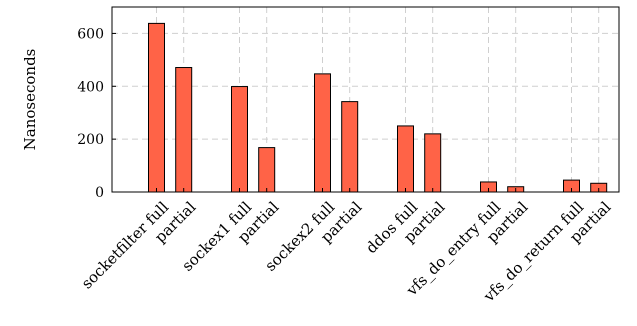  I want to click on y-tick-label: 0, so click(99, 193).